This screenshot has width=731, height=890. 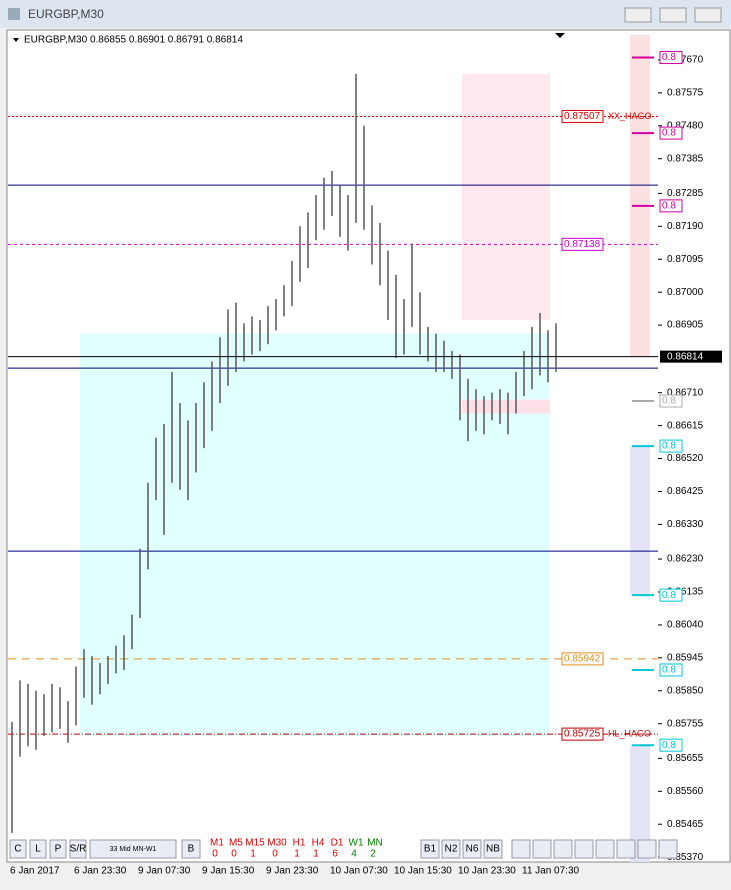 What do you see at coordinates (685, 60) in the screenshot?
I see `y-tick-label: 0.87670` at bounding box center [685, 60].